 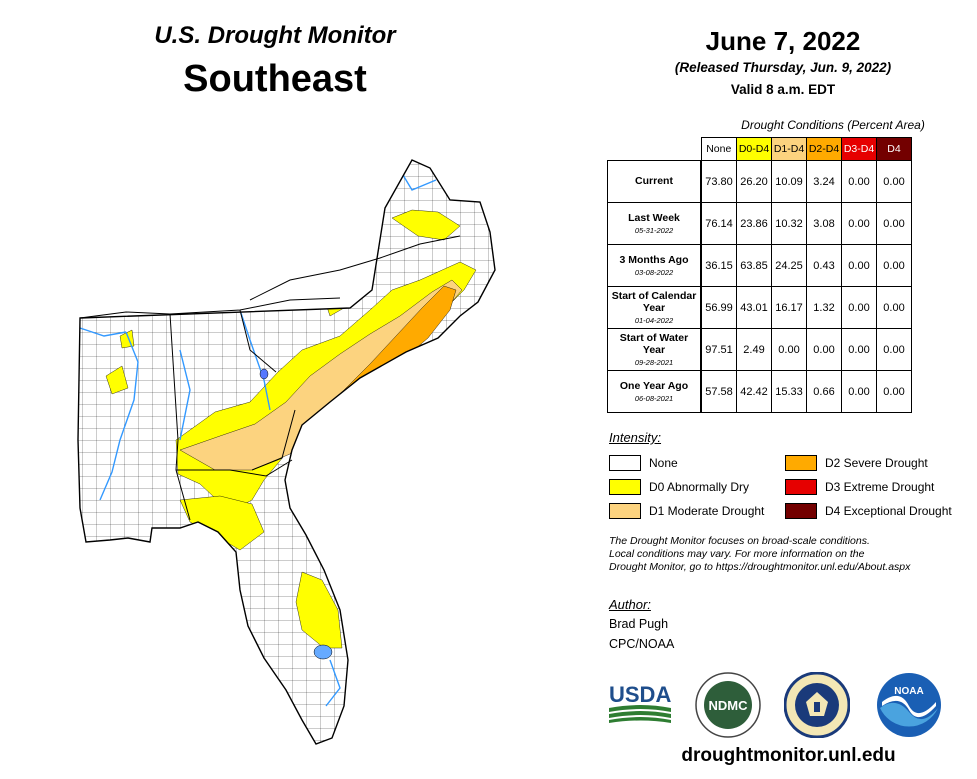 I want to click on author-label: Author:, so click(x=630, y=604).